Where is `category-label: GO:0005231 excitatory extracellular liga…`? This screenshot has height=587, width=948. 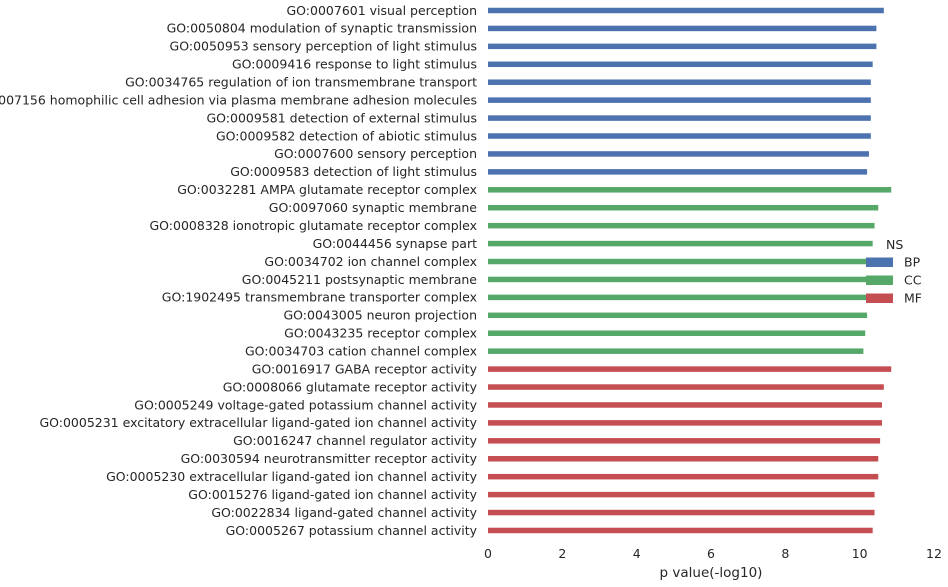 category-label: GO:0005231 excitatory extracellular liga… is located at coordinates (258, 422).